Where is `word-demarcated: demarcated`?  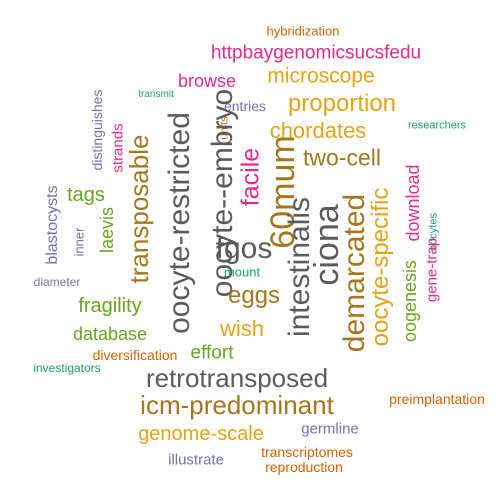 word-demarcated: demarcated is located at coordinates (354, 273).